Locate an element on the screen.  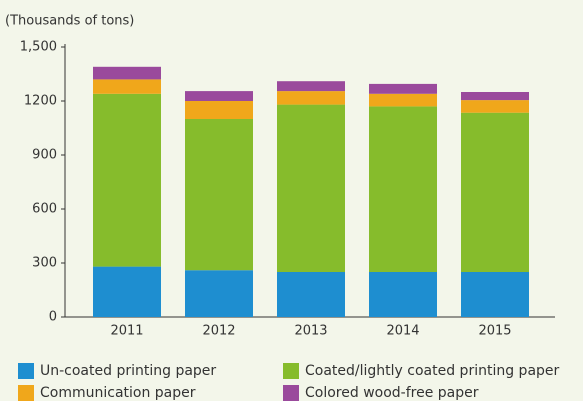
y-tick-label: 600 is located at coordinates (44, 209).